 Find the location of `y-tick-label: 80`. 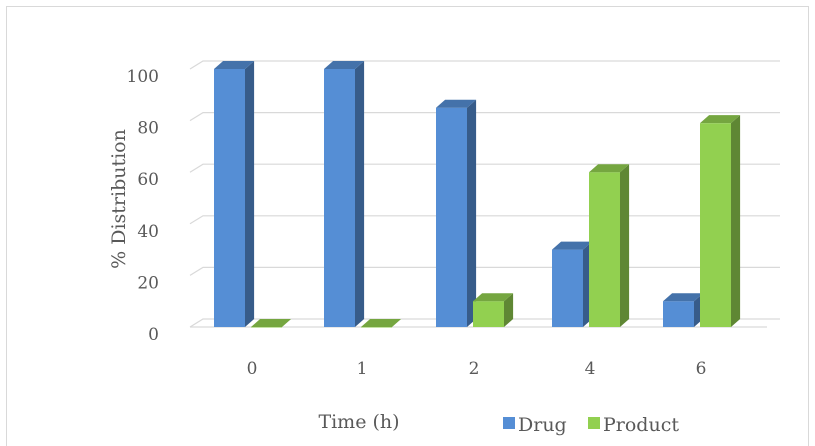

y-tick-label: 80 is located at coordinates (148, 129).